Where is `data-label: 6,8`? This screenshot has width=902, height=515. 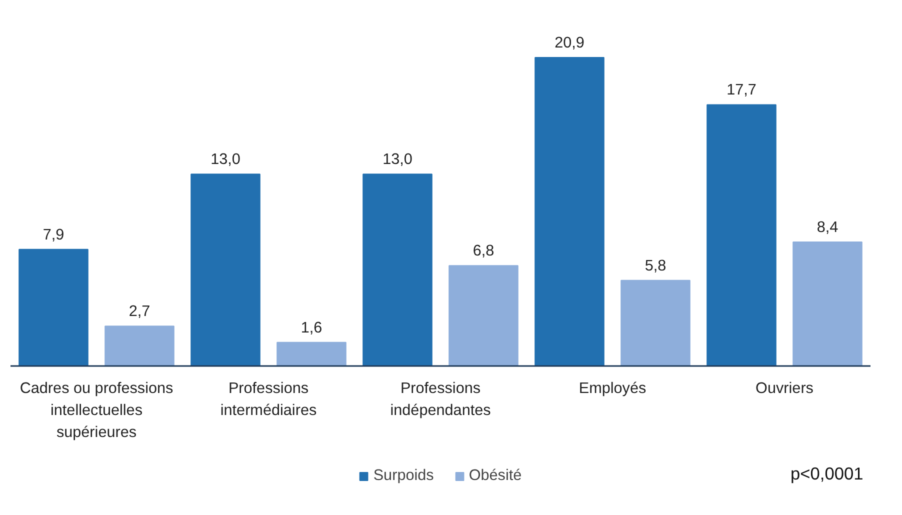 data-label: 6,8 is located at coordinates (483, 251).